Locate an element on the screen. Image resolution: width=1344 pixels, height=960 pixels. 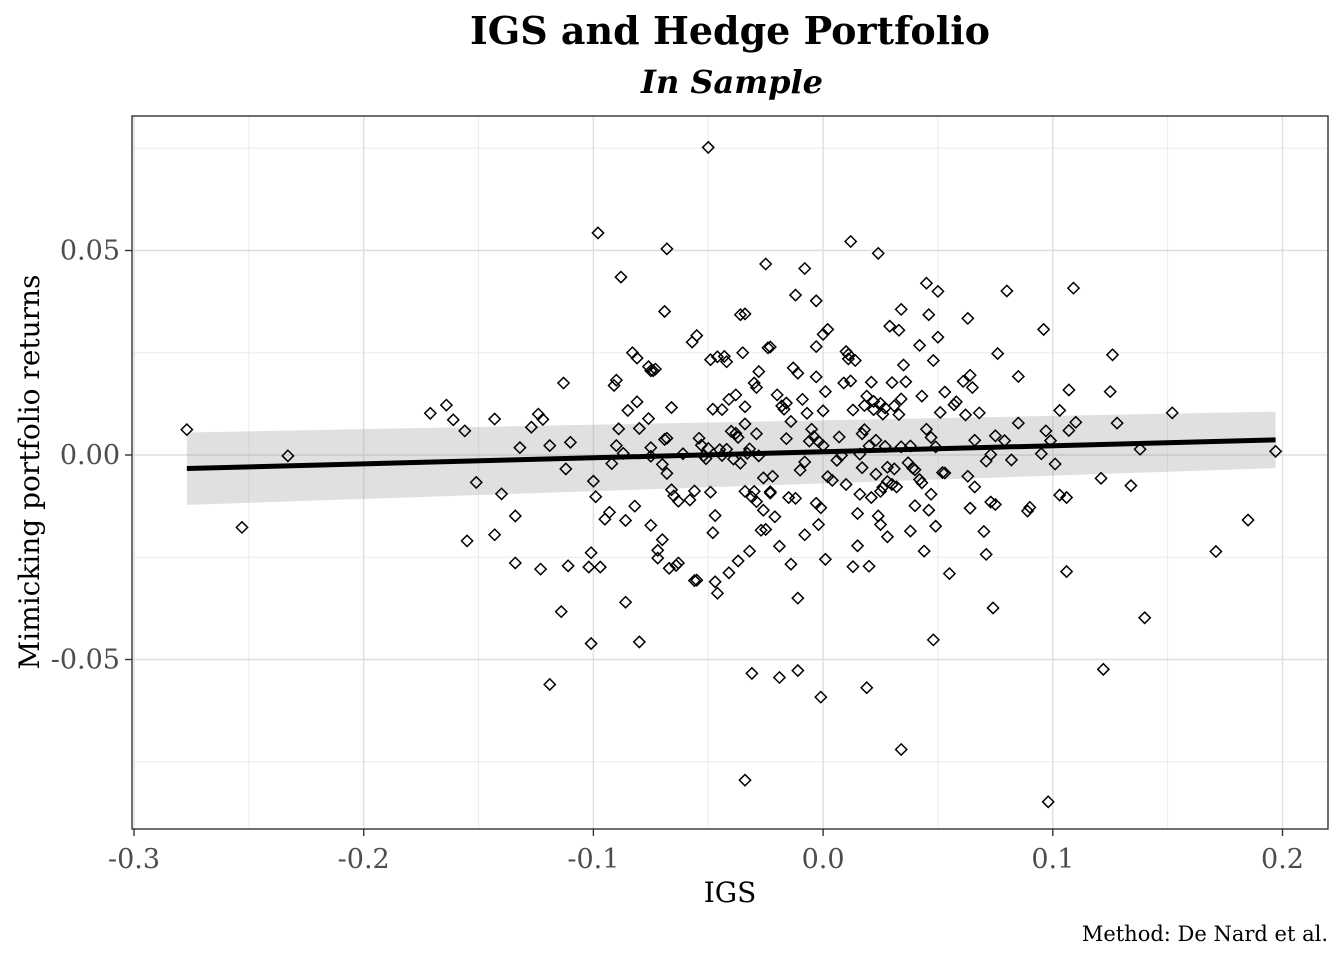
y-axis: -0.05 0.00 0.05 is located at coordinates (91, 456).